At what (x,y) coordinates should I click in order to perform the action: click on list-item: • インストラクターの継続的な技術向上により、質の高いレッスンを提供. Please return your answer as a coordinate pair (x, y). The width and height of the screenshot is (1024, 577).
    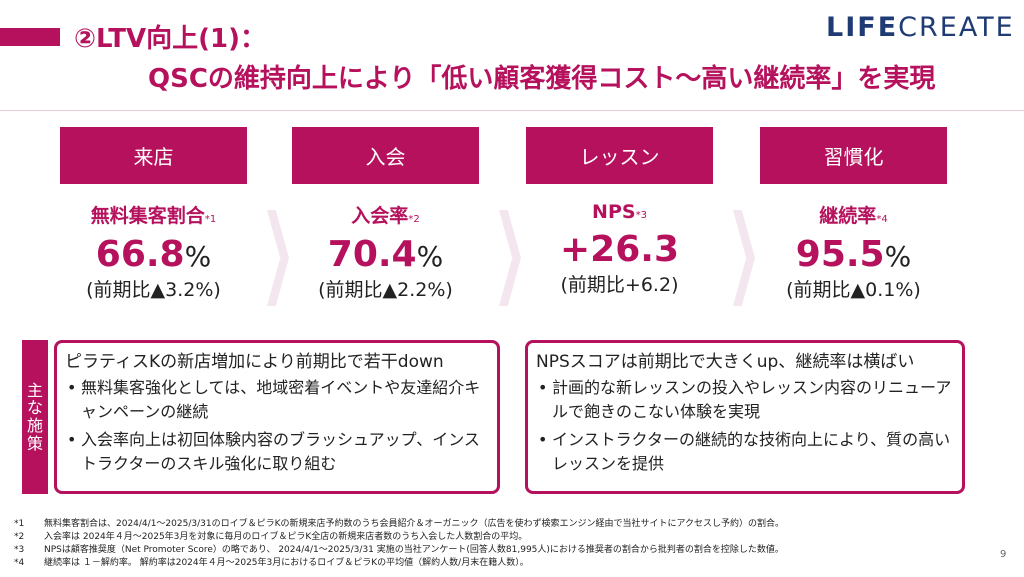
    Looking at the image, I should click on (745, 452).